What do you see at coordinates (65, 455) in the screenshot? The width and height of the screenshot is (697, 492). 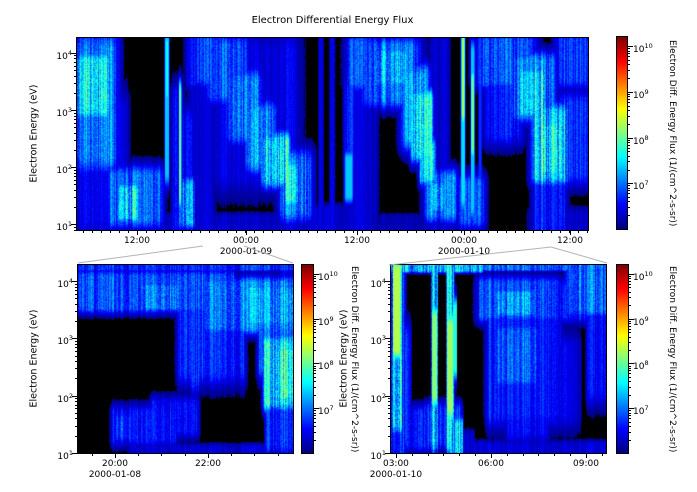 I see `y-tick-label: 10¹` at bounding box center [65, 455].